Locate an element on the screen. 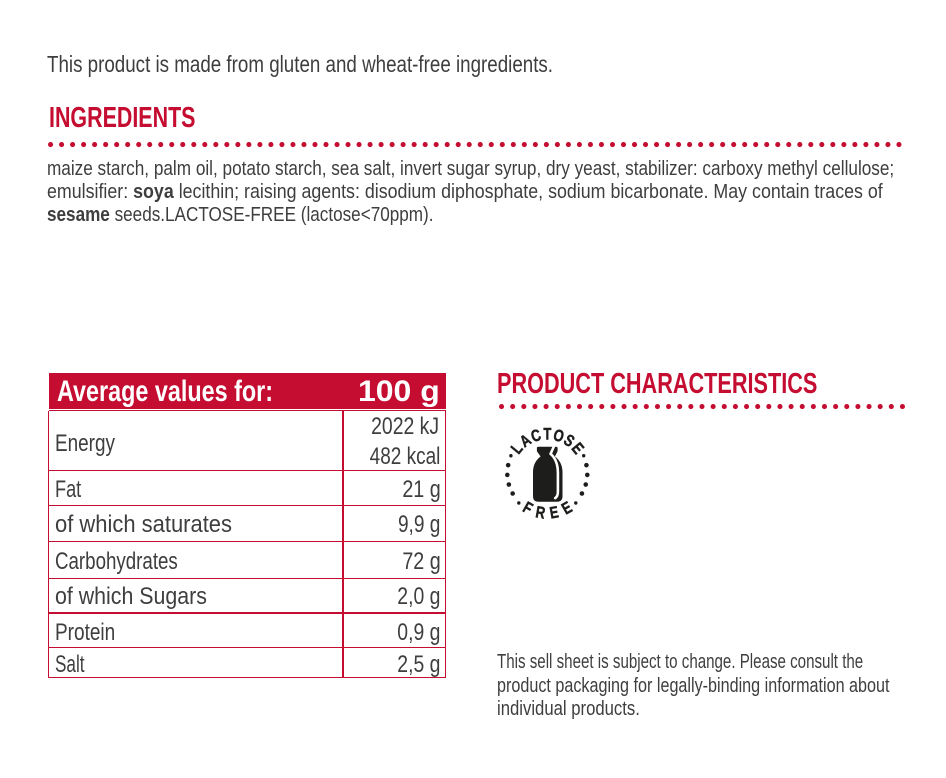 This screenshot has width=946, height=778. svg-text: R is located at coordinates (540, 513).